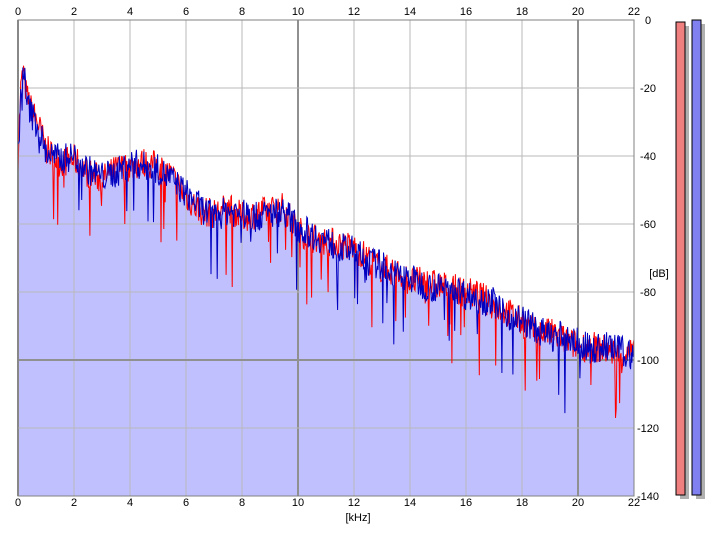 This screenshot has width=716, height=535. Describe the element at coordinates (466, 12) in the screenshot. I see `x-tick-label-top: 16` at that location.